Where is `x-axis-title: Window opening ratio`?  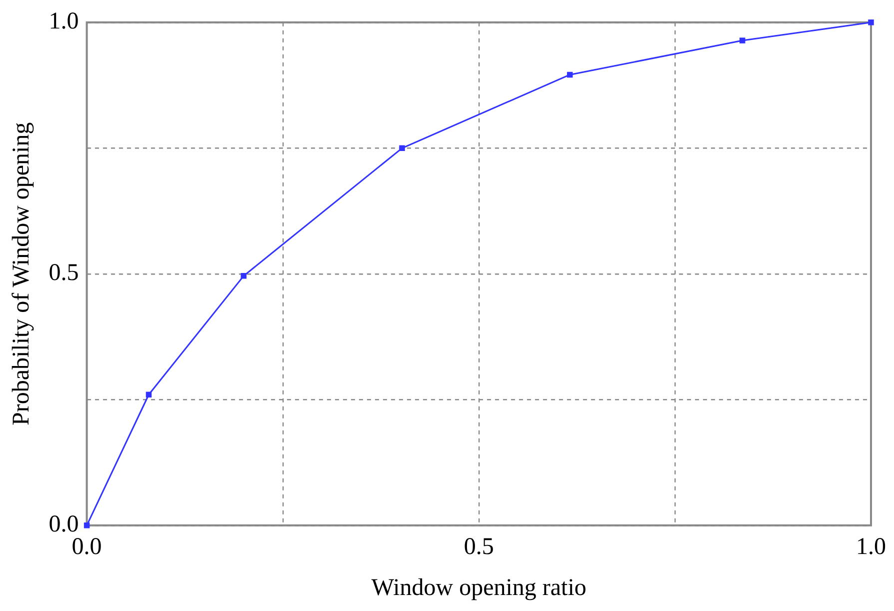
x-axis-title: Window opening ratio is located at coordinates (478, 587).